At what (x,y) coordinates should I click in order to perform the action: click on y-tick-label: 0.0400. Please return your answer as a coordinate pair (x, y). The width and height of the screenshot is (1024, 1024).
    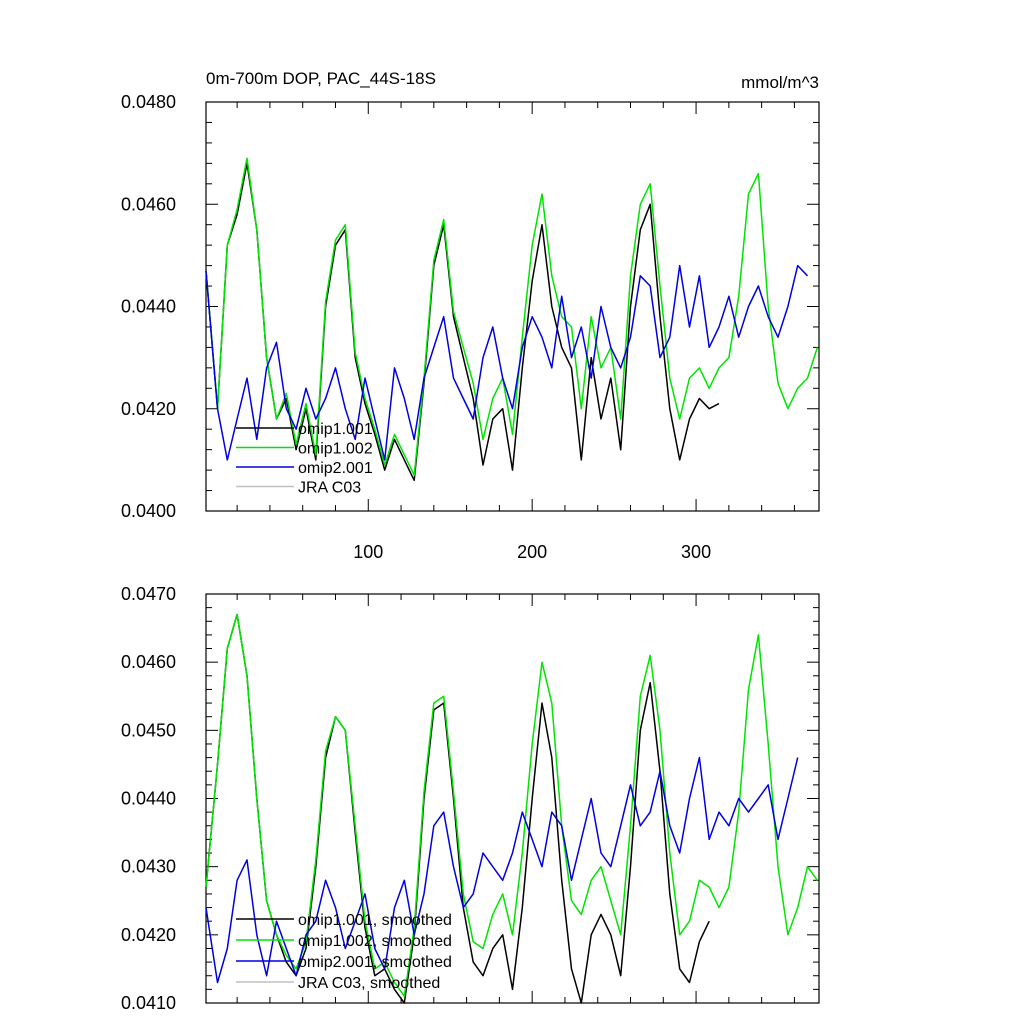
    Looking at the image, I should click on (148, 511).